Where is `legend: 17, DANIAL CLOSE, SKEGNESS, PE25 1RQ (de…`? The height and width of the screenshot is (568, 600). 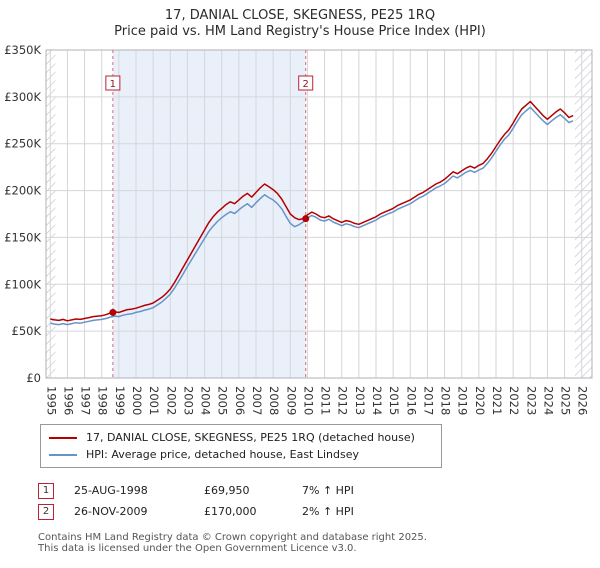
legend: 17, DANIAL CLOSE, SKEGNESS, PE25 1RQ (de… is located at coordinates (241, 446).